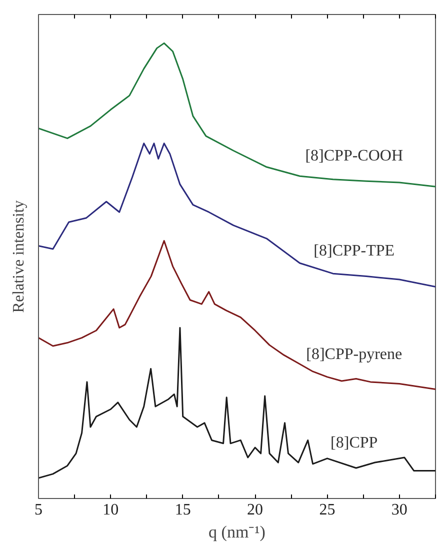 This screenshot has width=437, height=558. What do you see at coordinates (327, 510) in the screenshot?
I see `x-tick-label: 25` at bounding box center [327, 510].